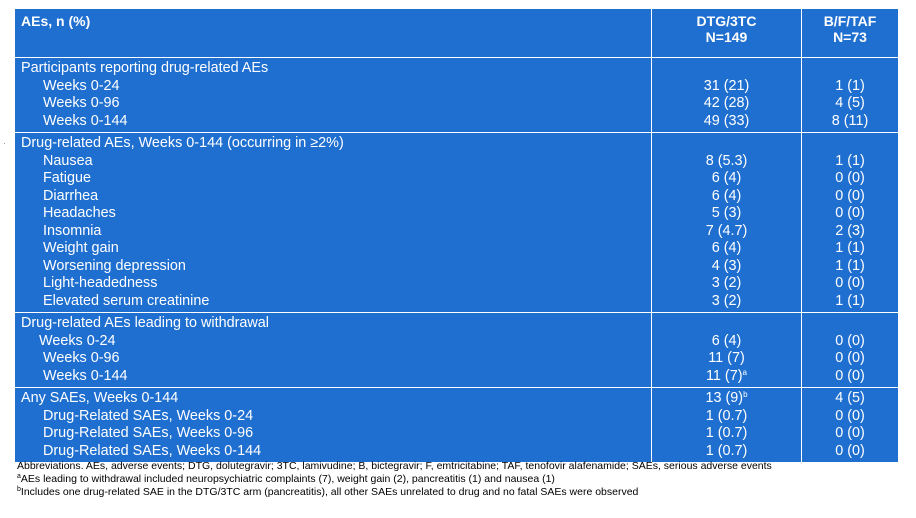  I want to click on footnote-marker-a: a, so click(744, 372).